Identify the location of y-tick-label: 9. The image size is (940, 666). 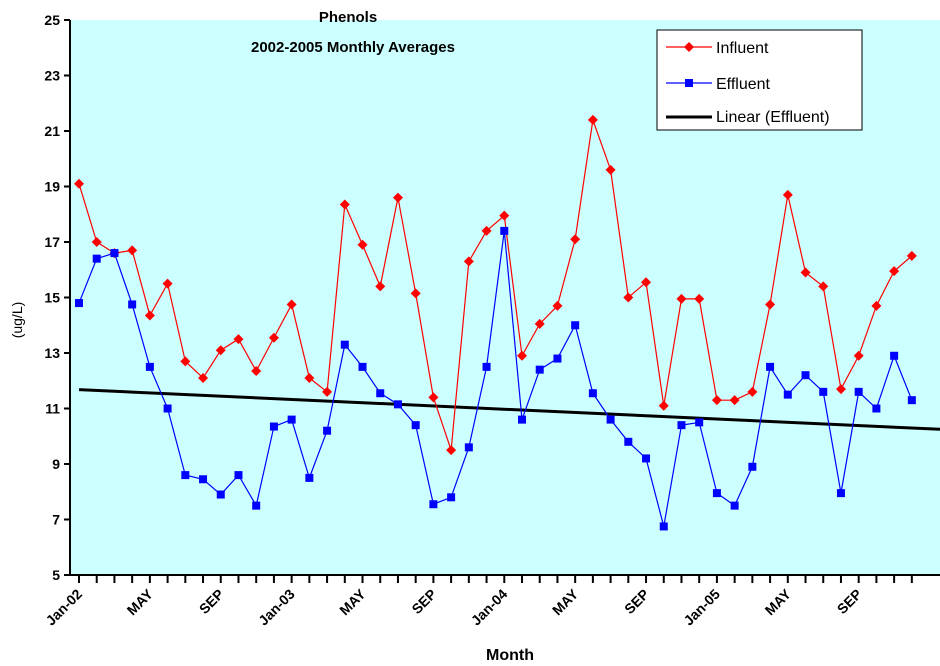
(56, 464).